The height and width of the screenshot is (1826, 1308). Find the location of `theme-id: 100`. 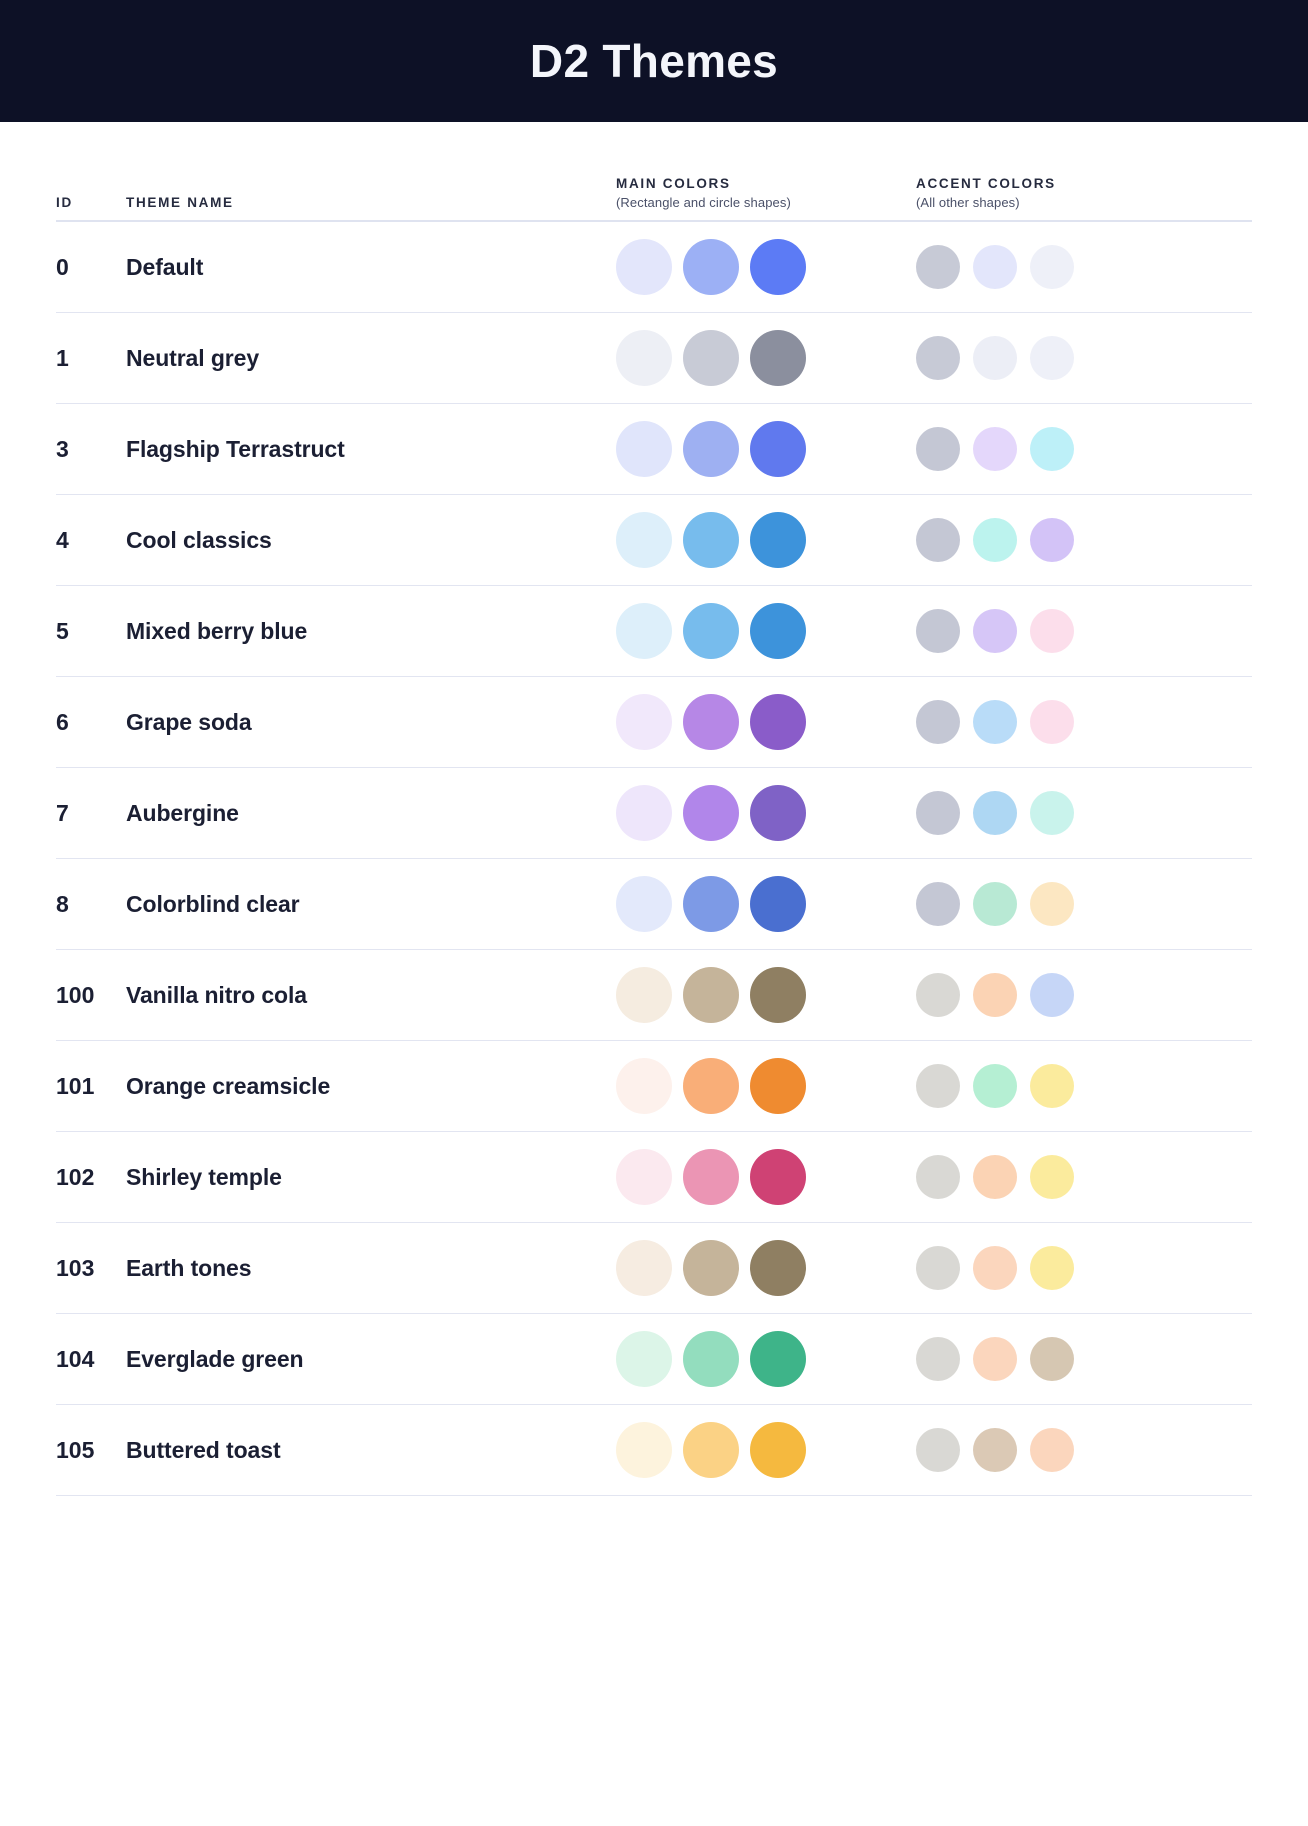

theme-id: 100 is located at coordinates (75, 994).